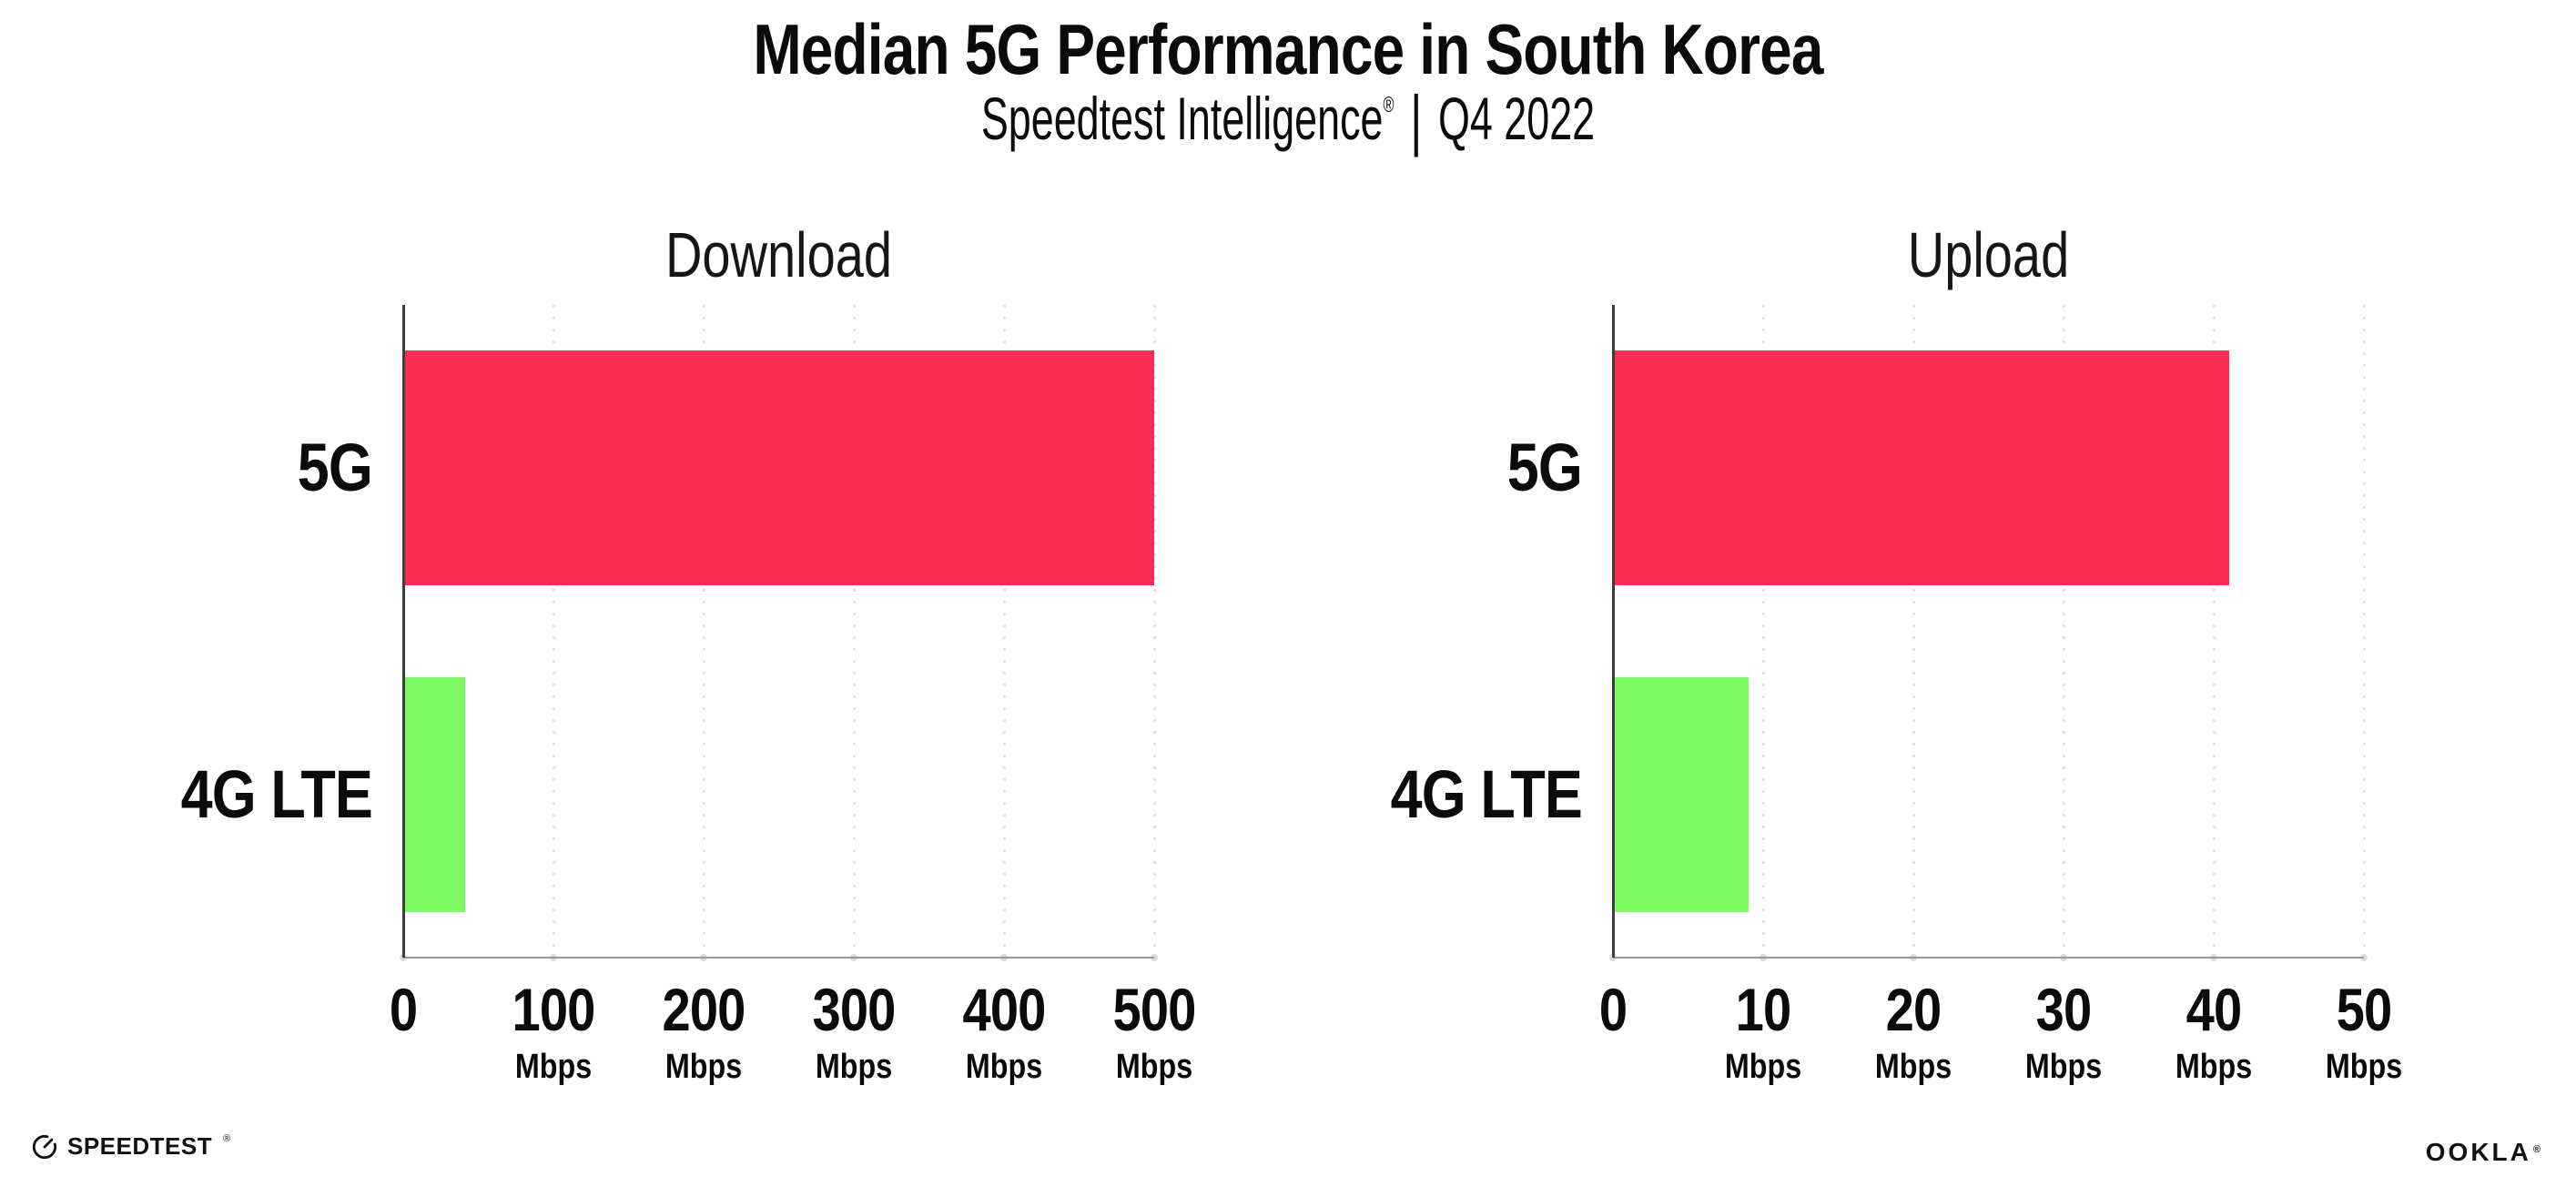  What do you see at coordinates (1388, 105) in the screenshot?
I see `registered-trademark-icon: ®` at bounding box center [1388, 105].